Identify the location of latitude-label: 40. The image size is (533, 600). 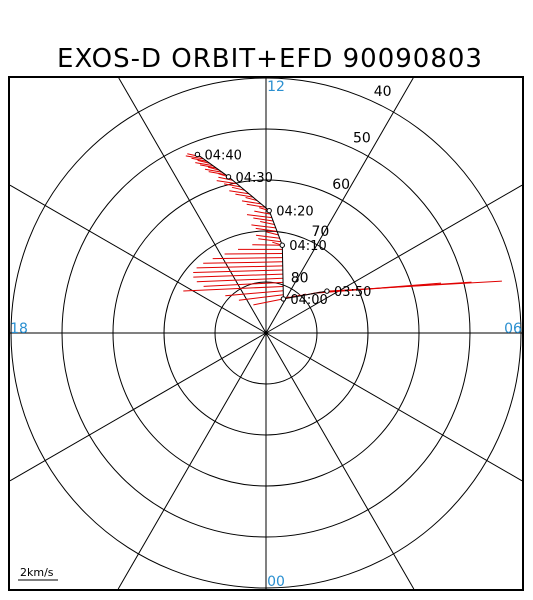
(383, 92).